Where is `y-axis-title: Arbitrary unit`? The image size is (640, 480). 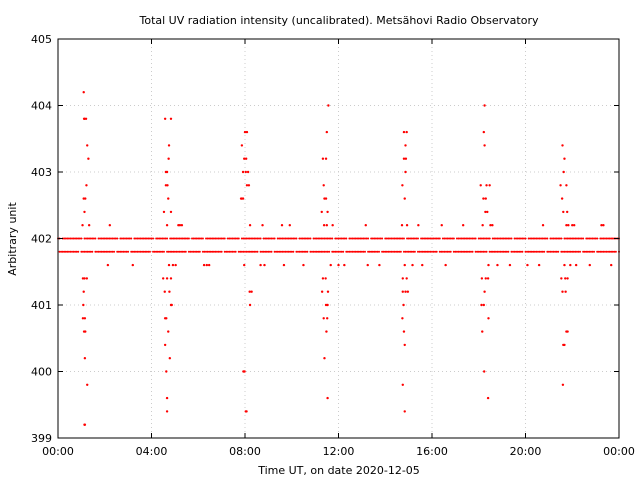
y-axis-title: Arbitrary unit is located at coordinates (12, 239).